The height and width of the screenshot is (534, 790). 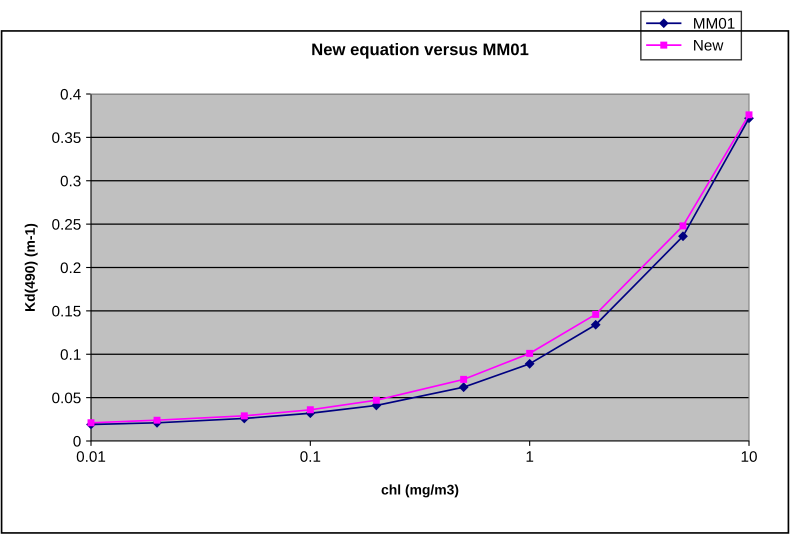 I want to click on y-tick-label: 0.15, so click(x=66, y=311).